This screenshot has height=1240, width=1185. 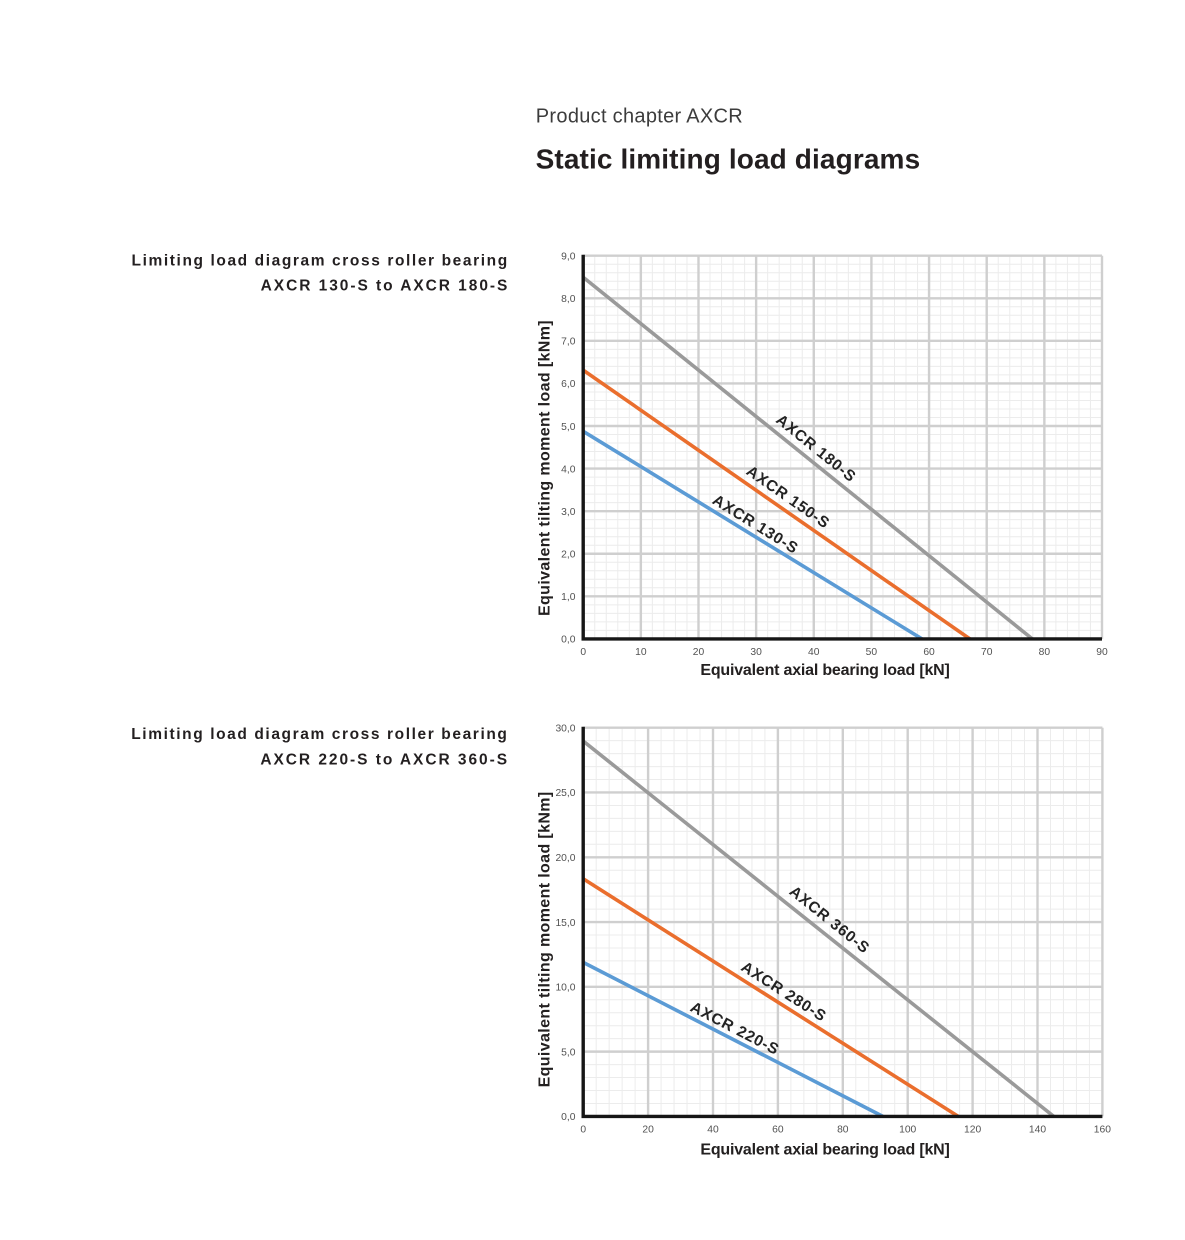 I want to click on svg-text: 100, so click(x=907, y=1130).